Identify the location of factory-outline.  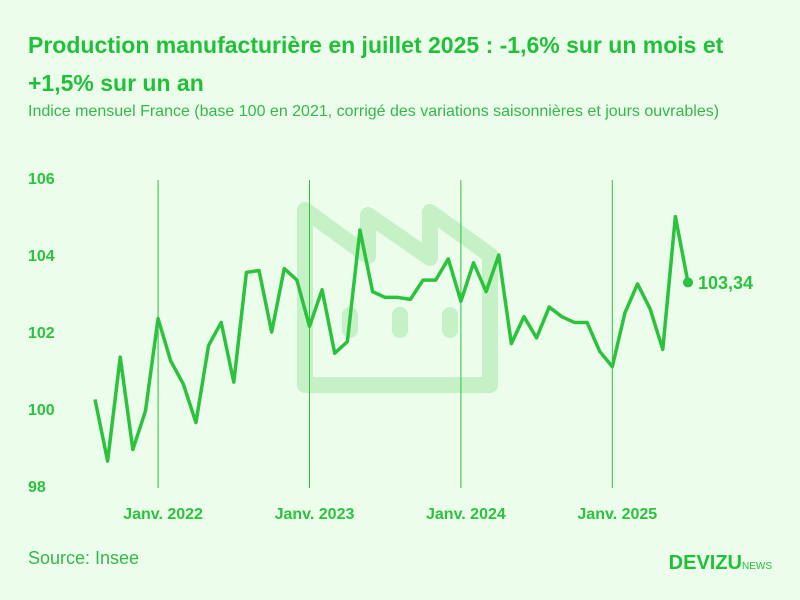
(397, 297).